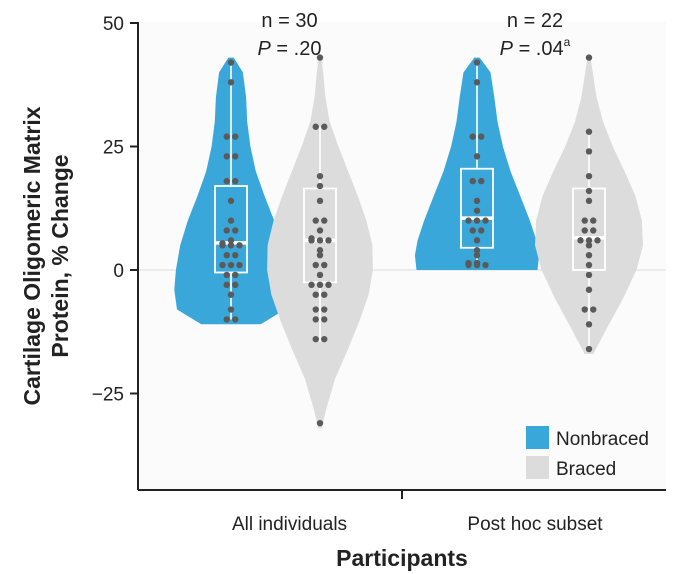  I want to click on y-tick-label: 50, so click(113, 24).